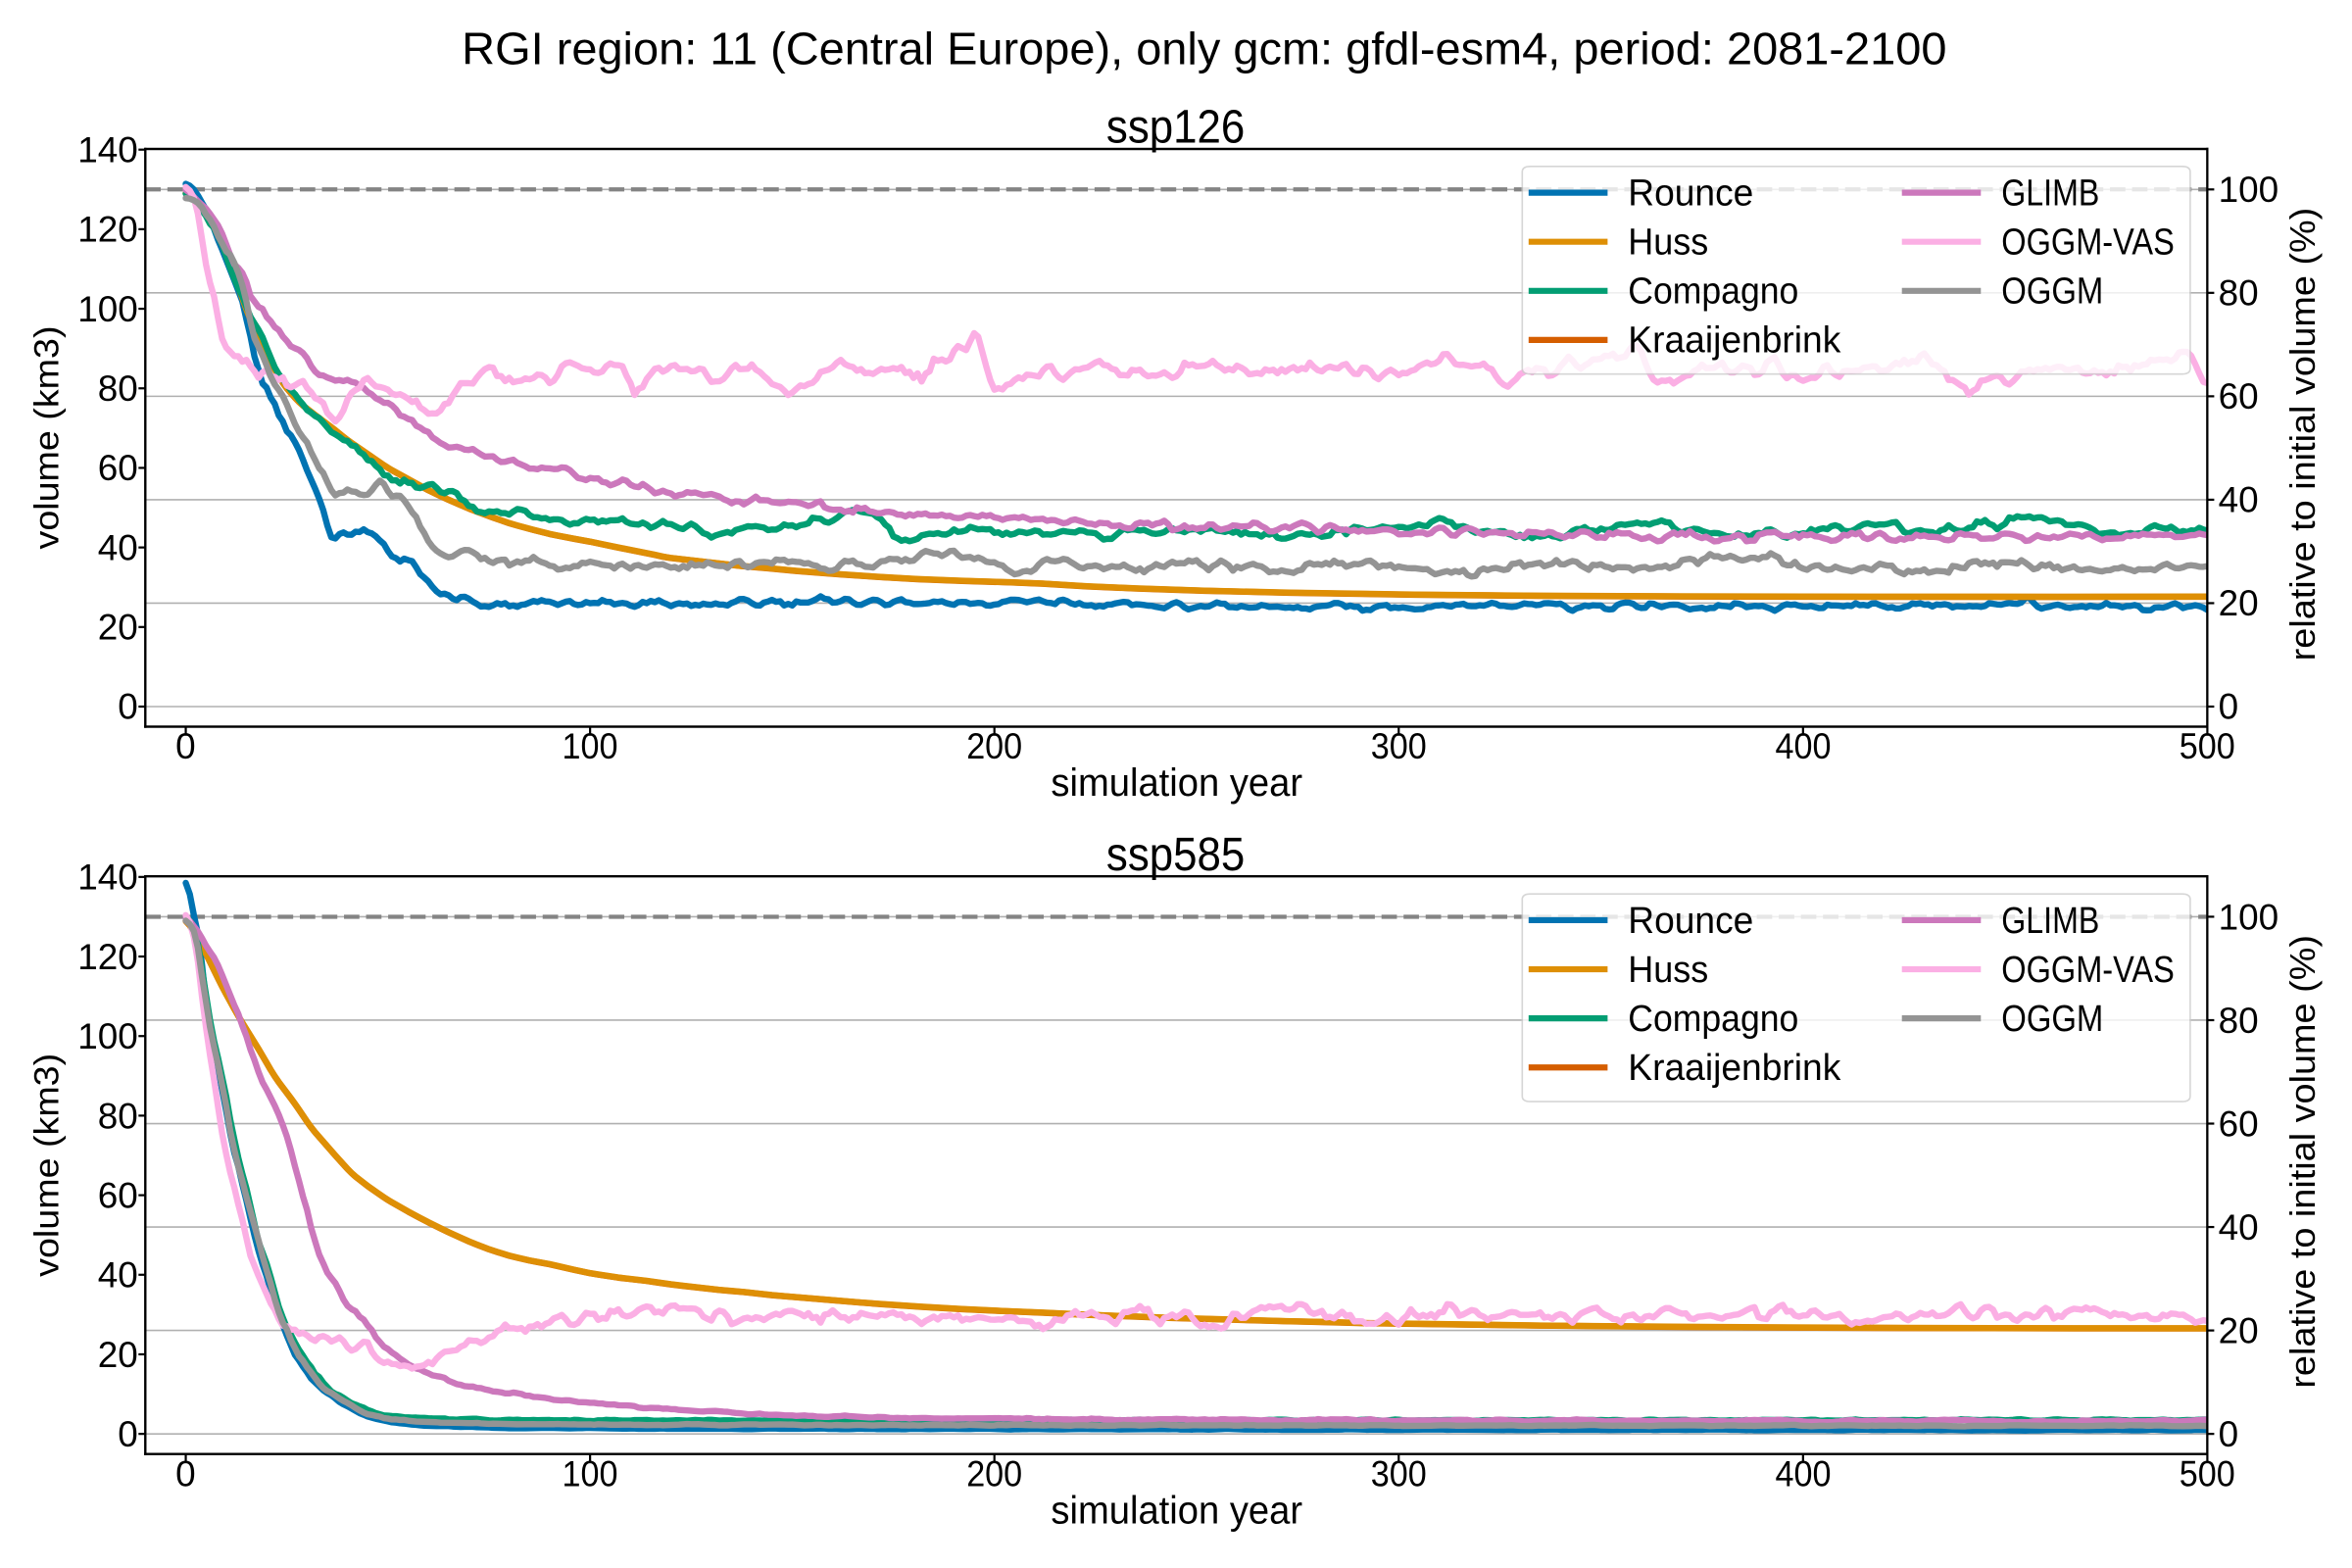 This screenshot has width=2352, height=1568. Describe the element at coordinates (1175, 128) in the screenshot. I see `svg-text: ssp126` at that location.